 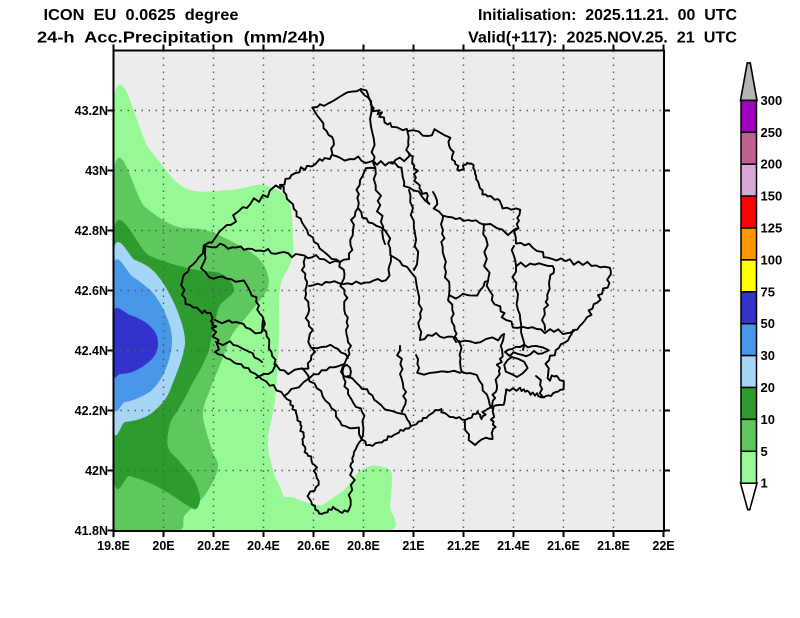 I want to click on svg-text:Initialisation: 2025.11.21.: Initialisation: 2025.11.21. 00 UTC, so click(x=607, y=15).